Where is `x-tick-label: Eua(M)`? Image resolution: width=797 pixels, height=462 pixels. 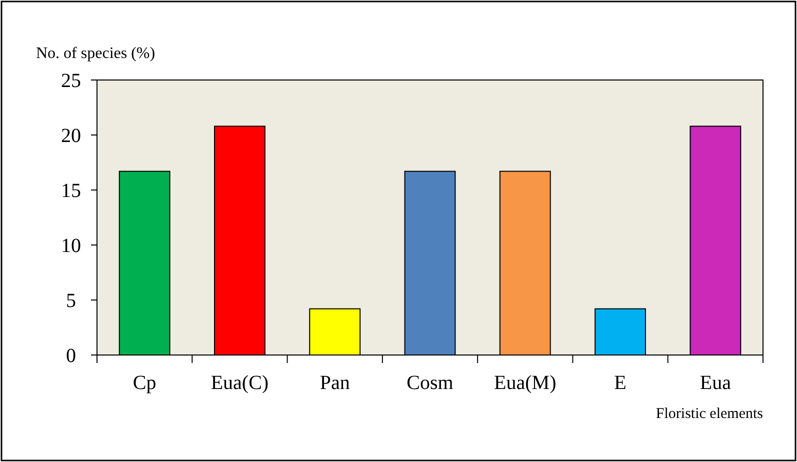
x-tick-label: Eua(M) is located at coordinates (525, 383).